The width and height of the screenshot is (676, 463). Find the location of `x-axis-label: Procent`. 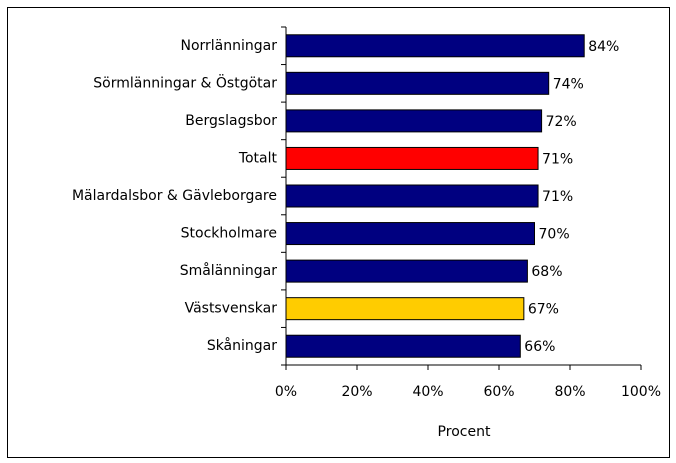

x-axis-label: Procent is located at coordinates (464, 432).